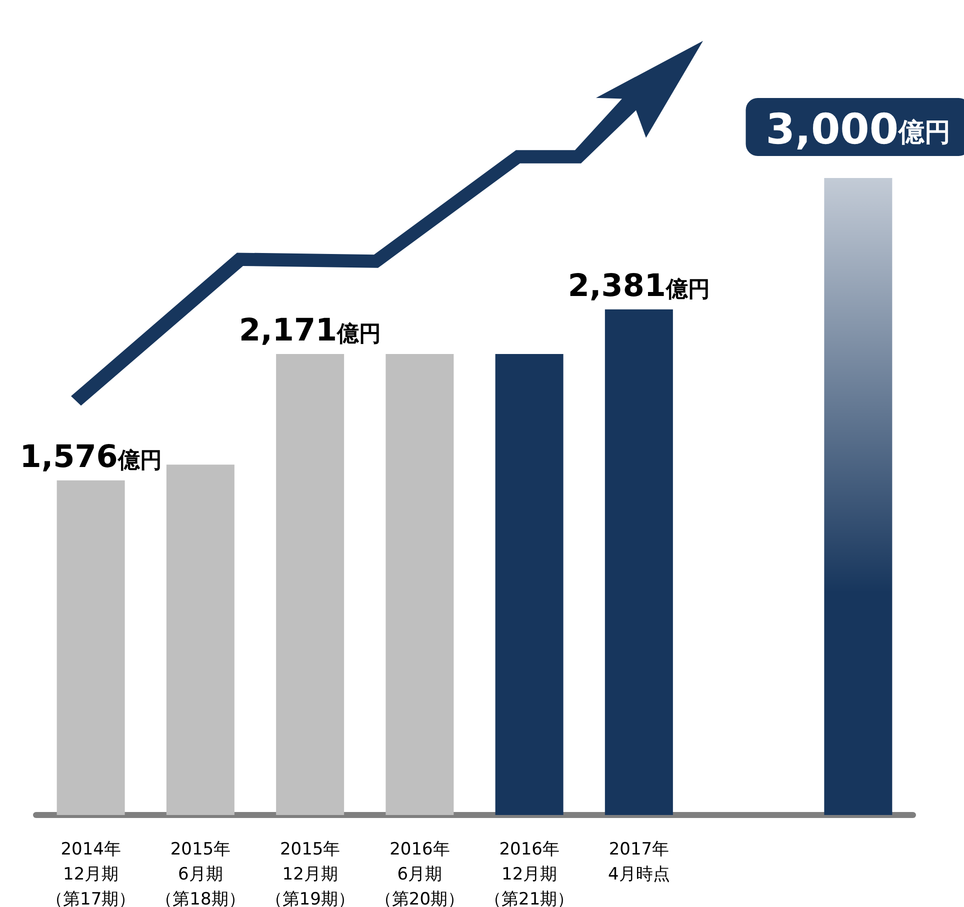  What do you see at coordinates (310, 330) in the screenshot?
I see `data-label: 2,171億円` at bounding box center [310, 330].